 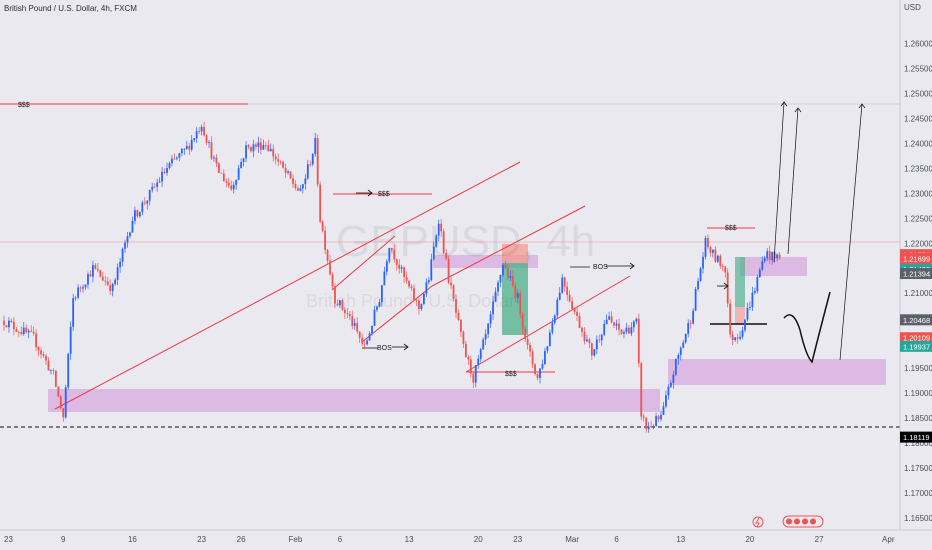 I want to click on time-tick-label: 20, so click(x=749, y=539).